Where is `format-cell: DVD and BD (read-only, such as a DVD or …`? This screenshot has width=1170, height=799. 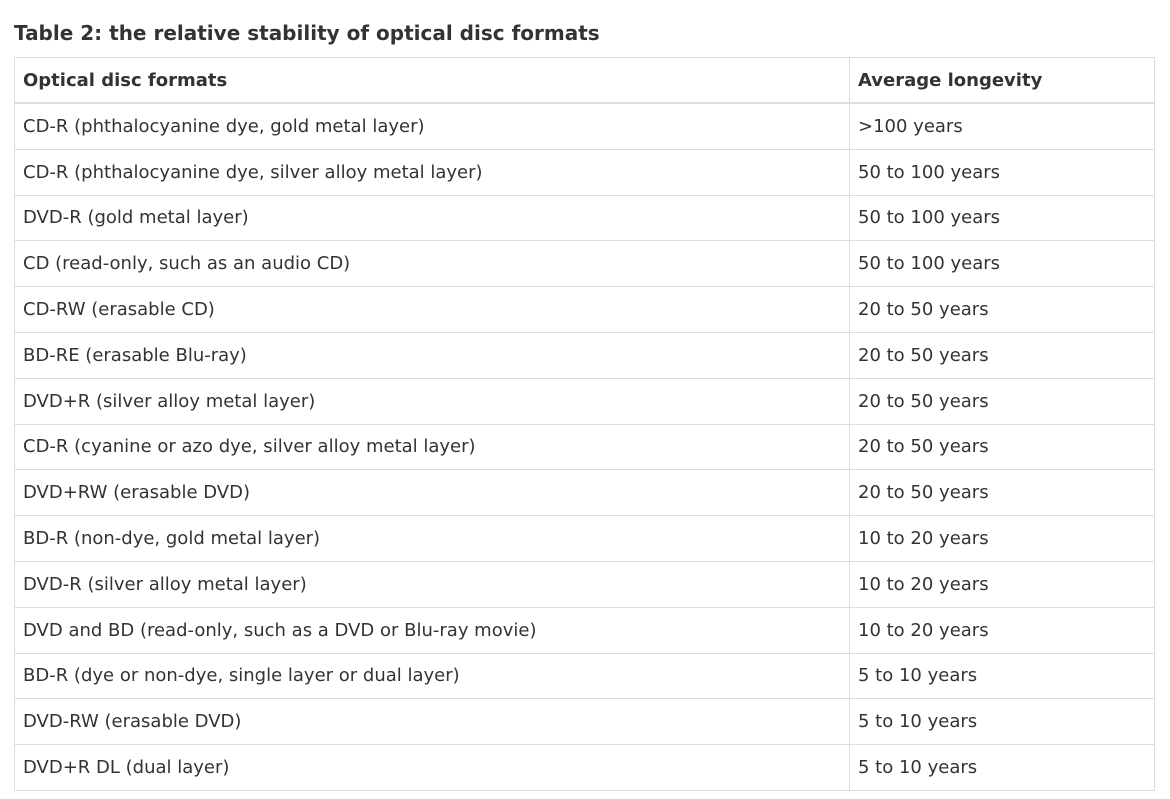 format-cell: DVD and BD (read-only, such as a DVD or … is located at coordinates (432, 630).